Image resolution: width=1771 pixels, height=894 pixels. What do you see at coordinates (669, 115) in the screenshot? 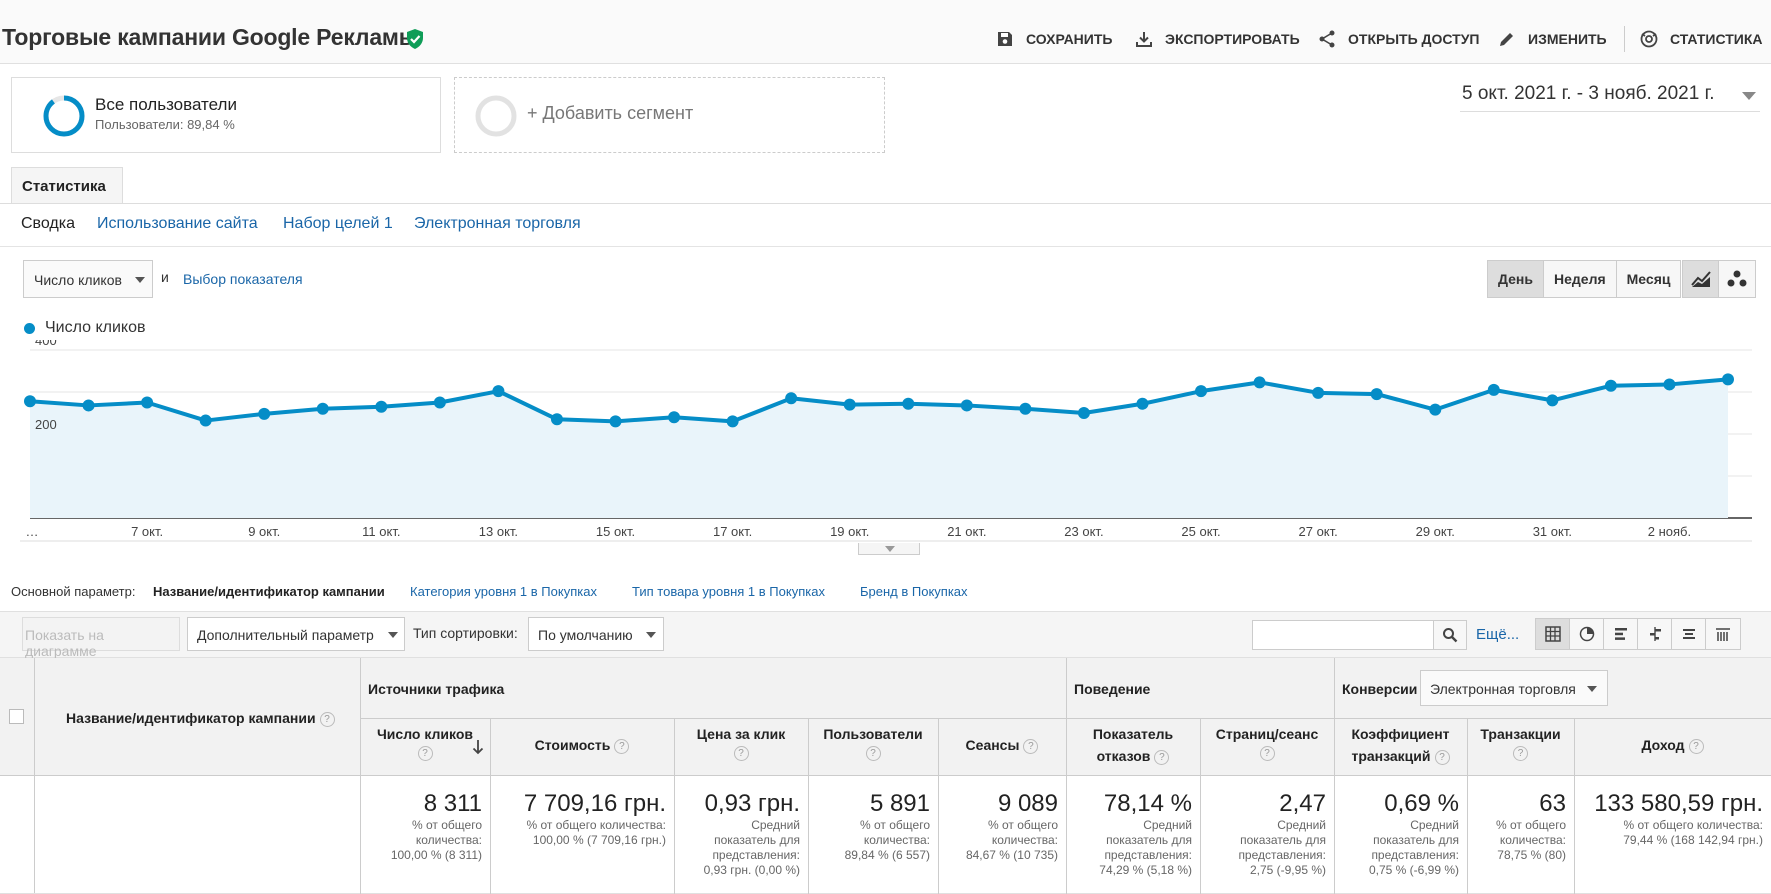
I see `add-segment-button: + Добавить сегмент` at bounding box center [669, 115].